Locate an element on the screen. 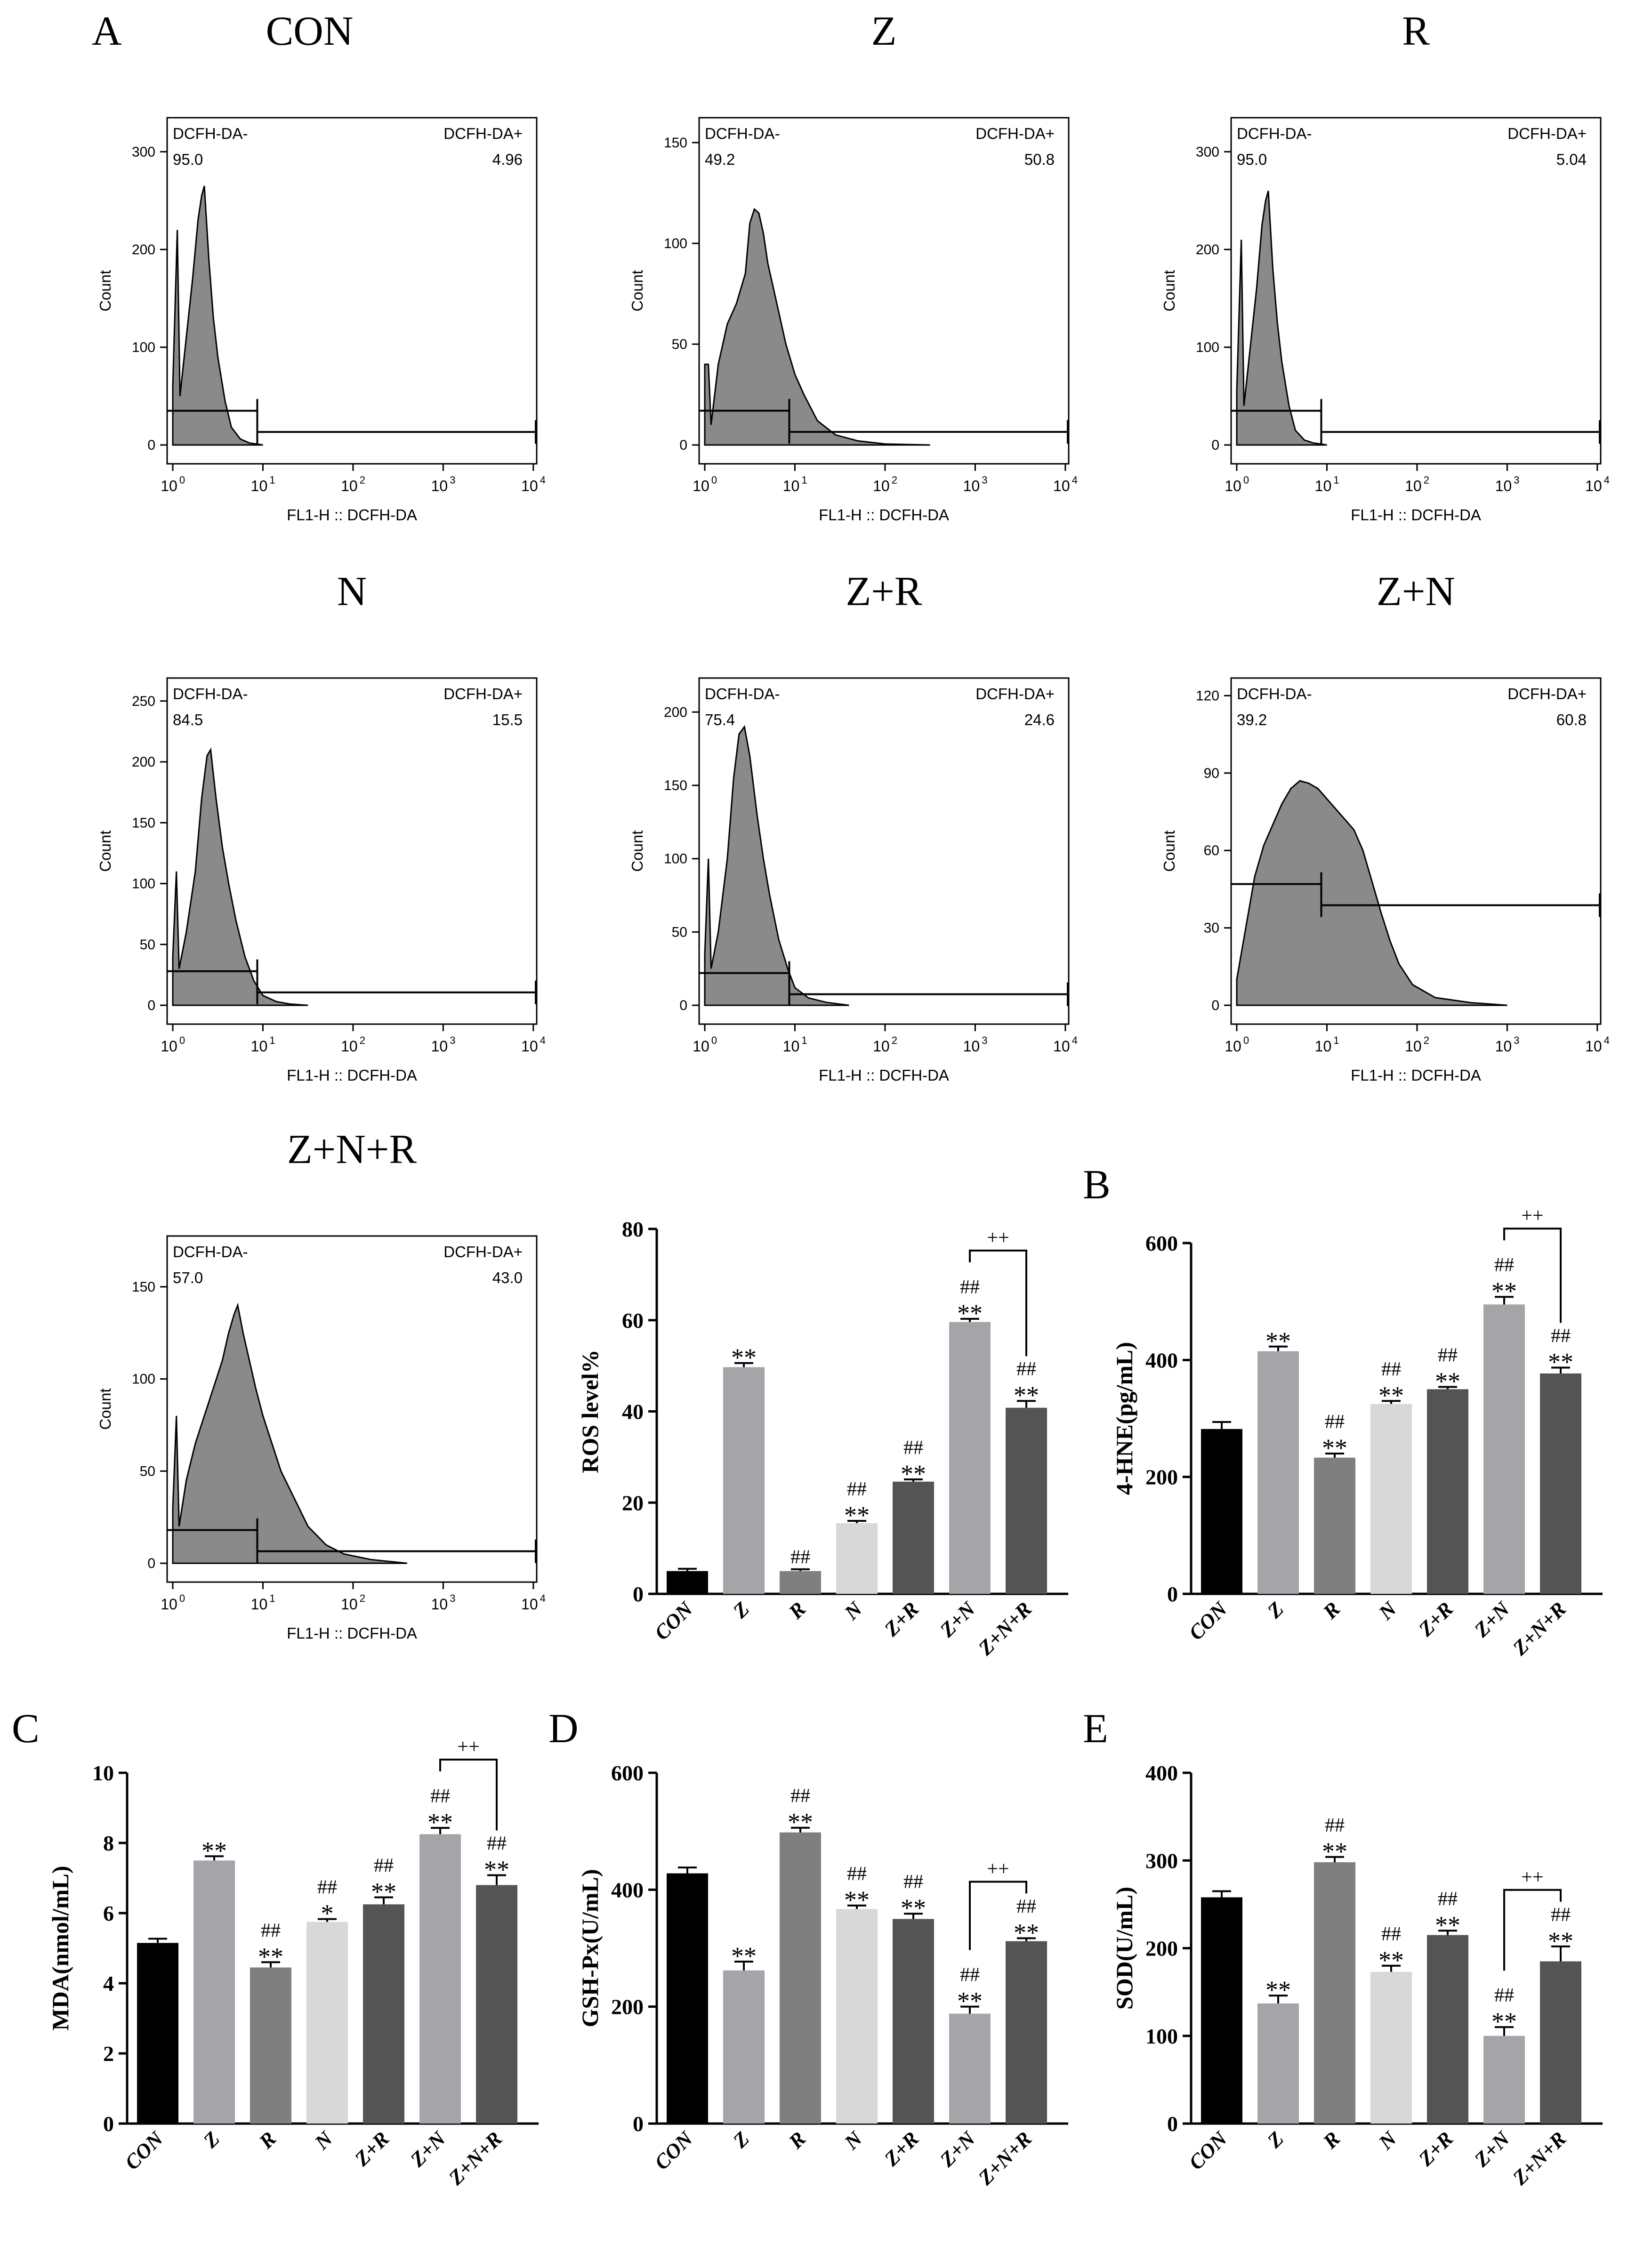 The image size is (1652, 2246). flow-panel-title: R is located at coordinates (1416, 31).